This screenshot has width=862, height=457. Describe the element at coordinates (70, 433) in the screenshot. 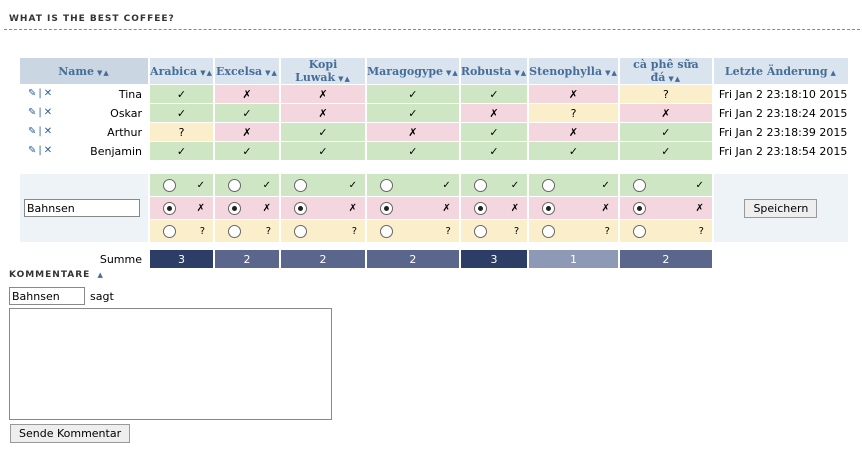

I see `send-comment-button: Sende Kommentar` at that location.